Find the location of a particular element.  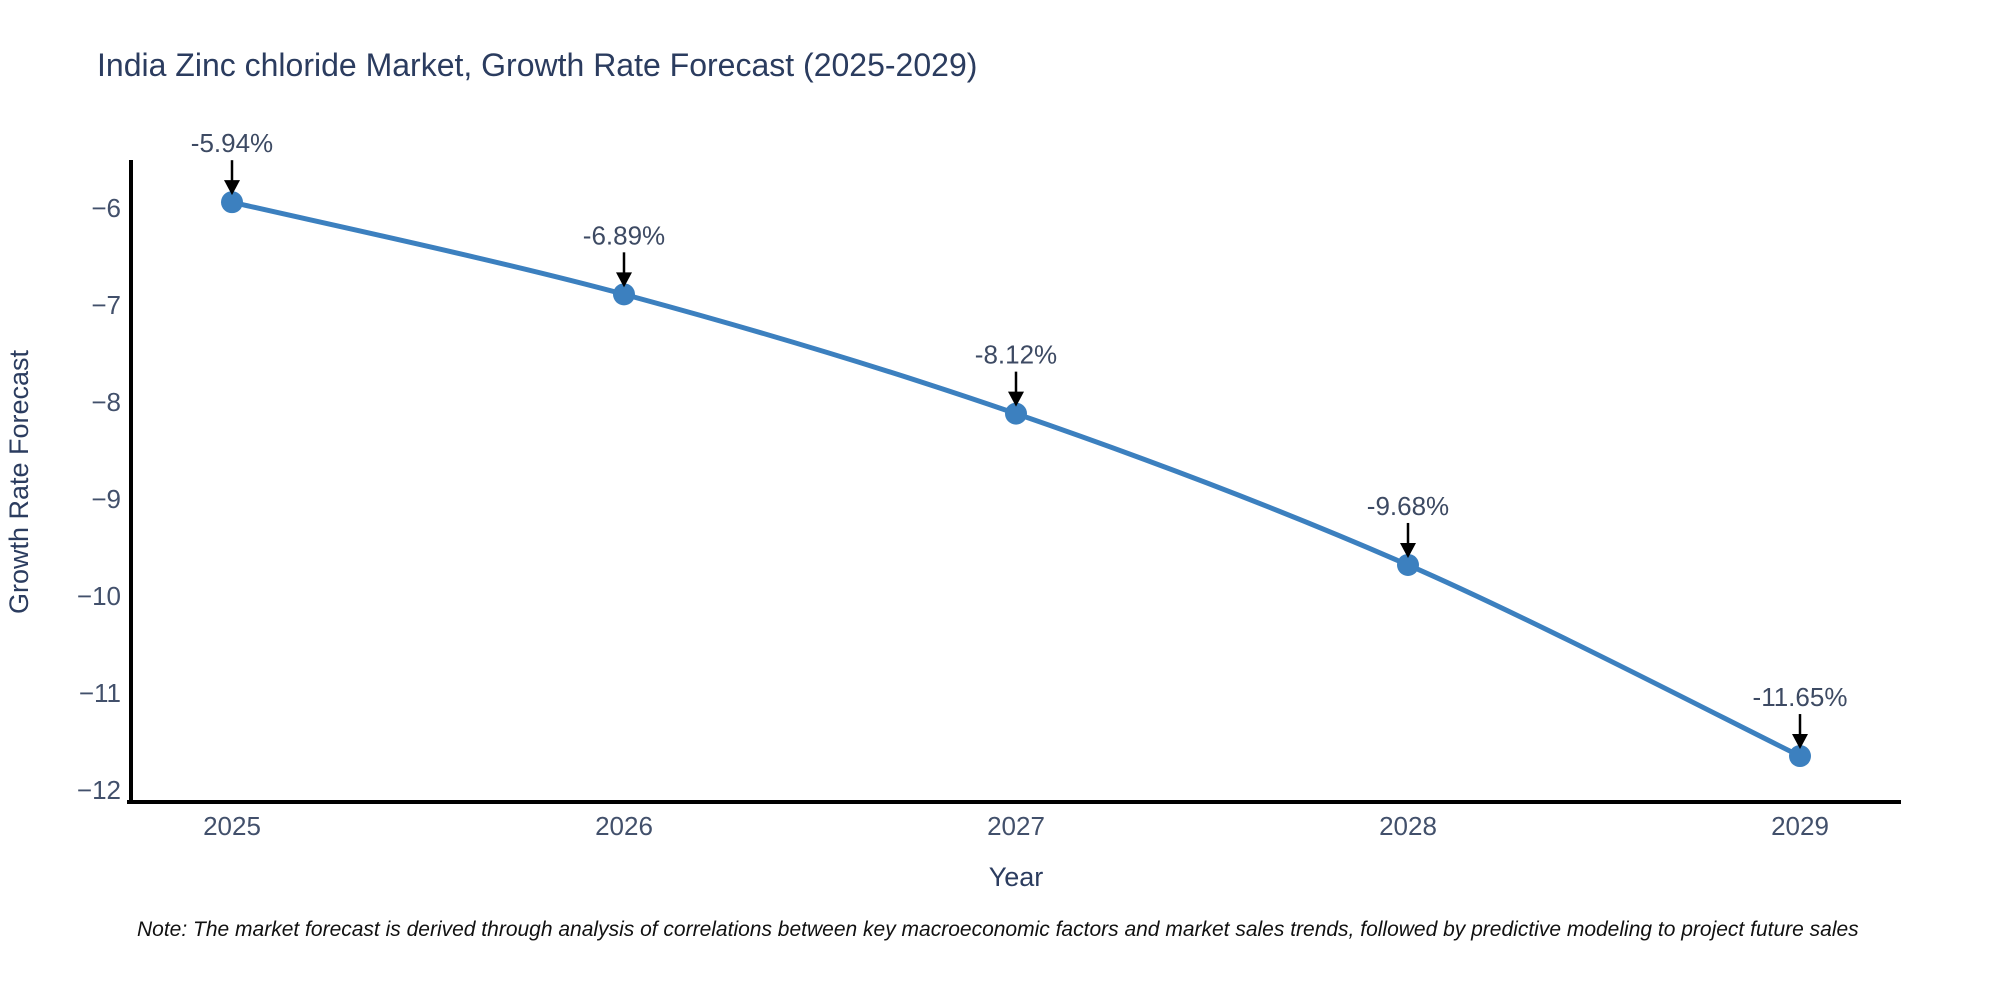

y-tick-label: −10 is located at coordinates (99, 596).